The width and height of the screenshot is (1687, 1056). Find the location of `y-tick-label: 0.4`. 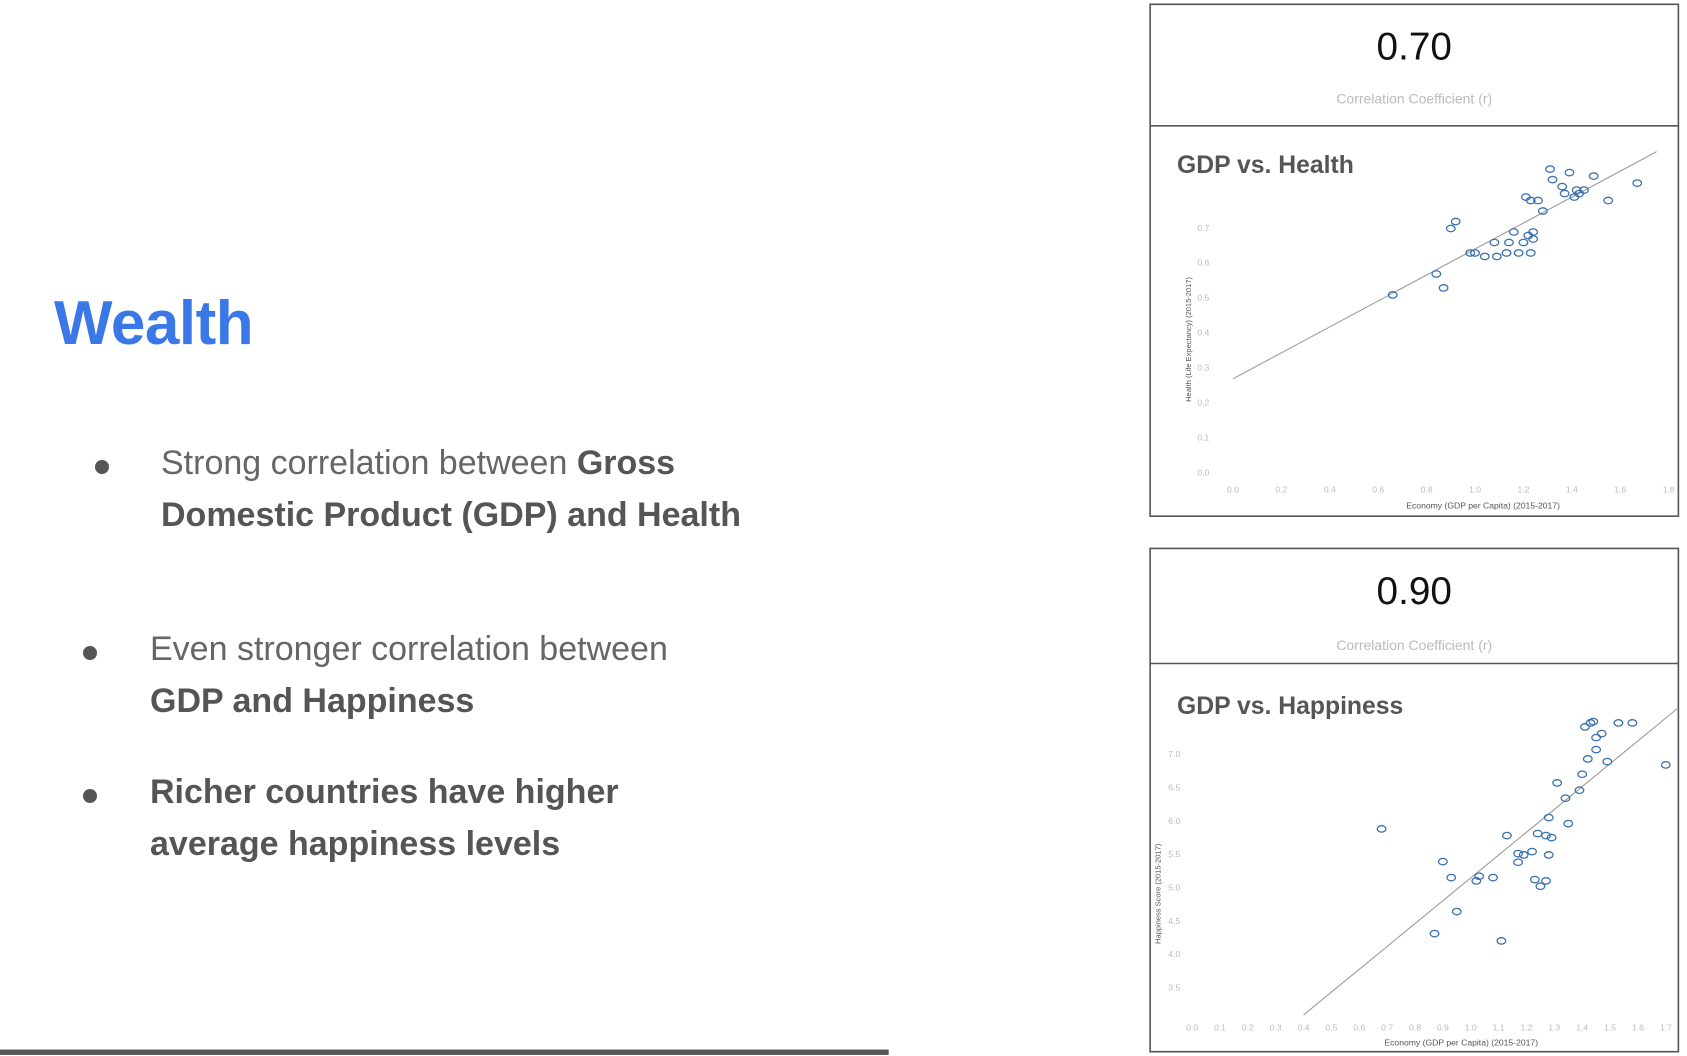

y-tick-label: 0.4 is located at coordinates (1203, 333).